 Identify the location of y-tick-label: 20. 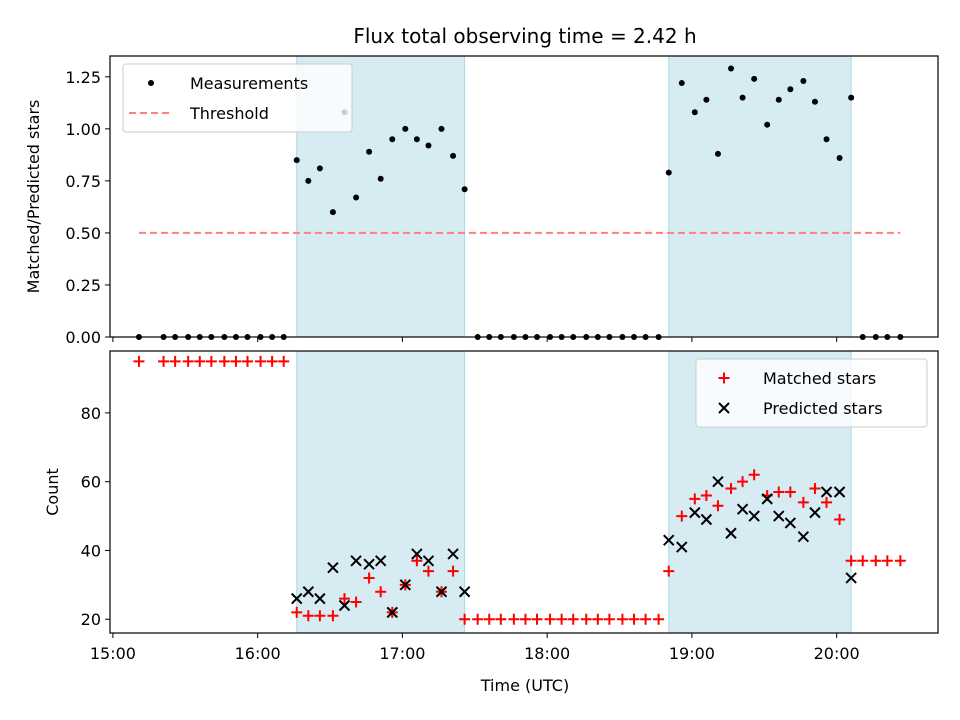
(91, 619).